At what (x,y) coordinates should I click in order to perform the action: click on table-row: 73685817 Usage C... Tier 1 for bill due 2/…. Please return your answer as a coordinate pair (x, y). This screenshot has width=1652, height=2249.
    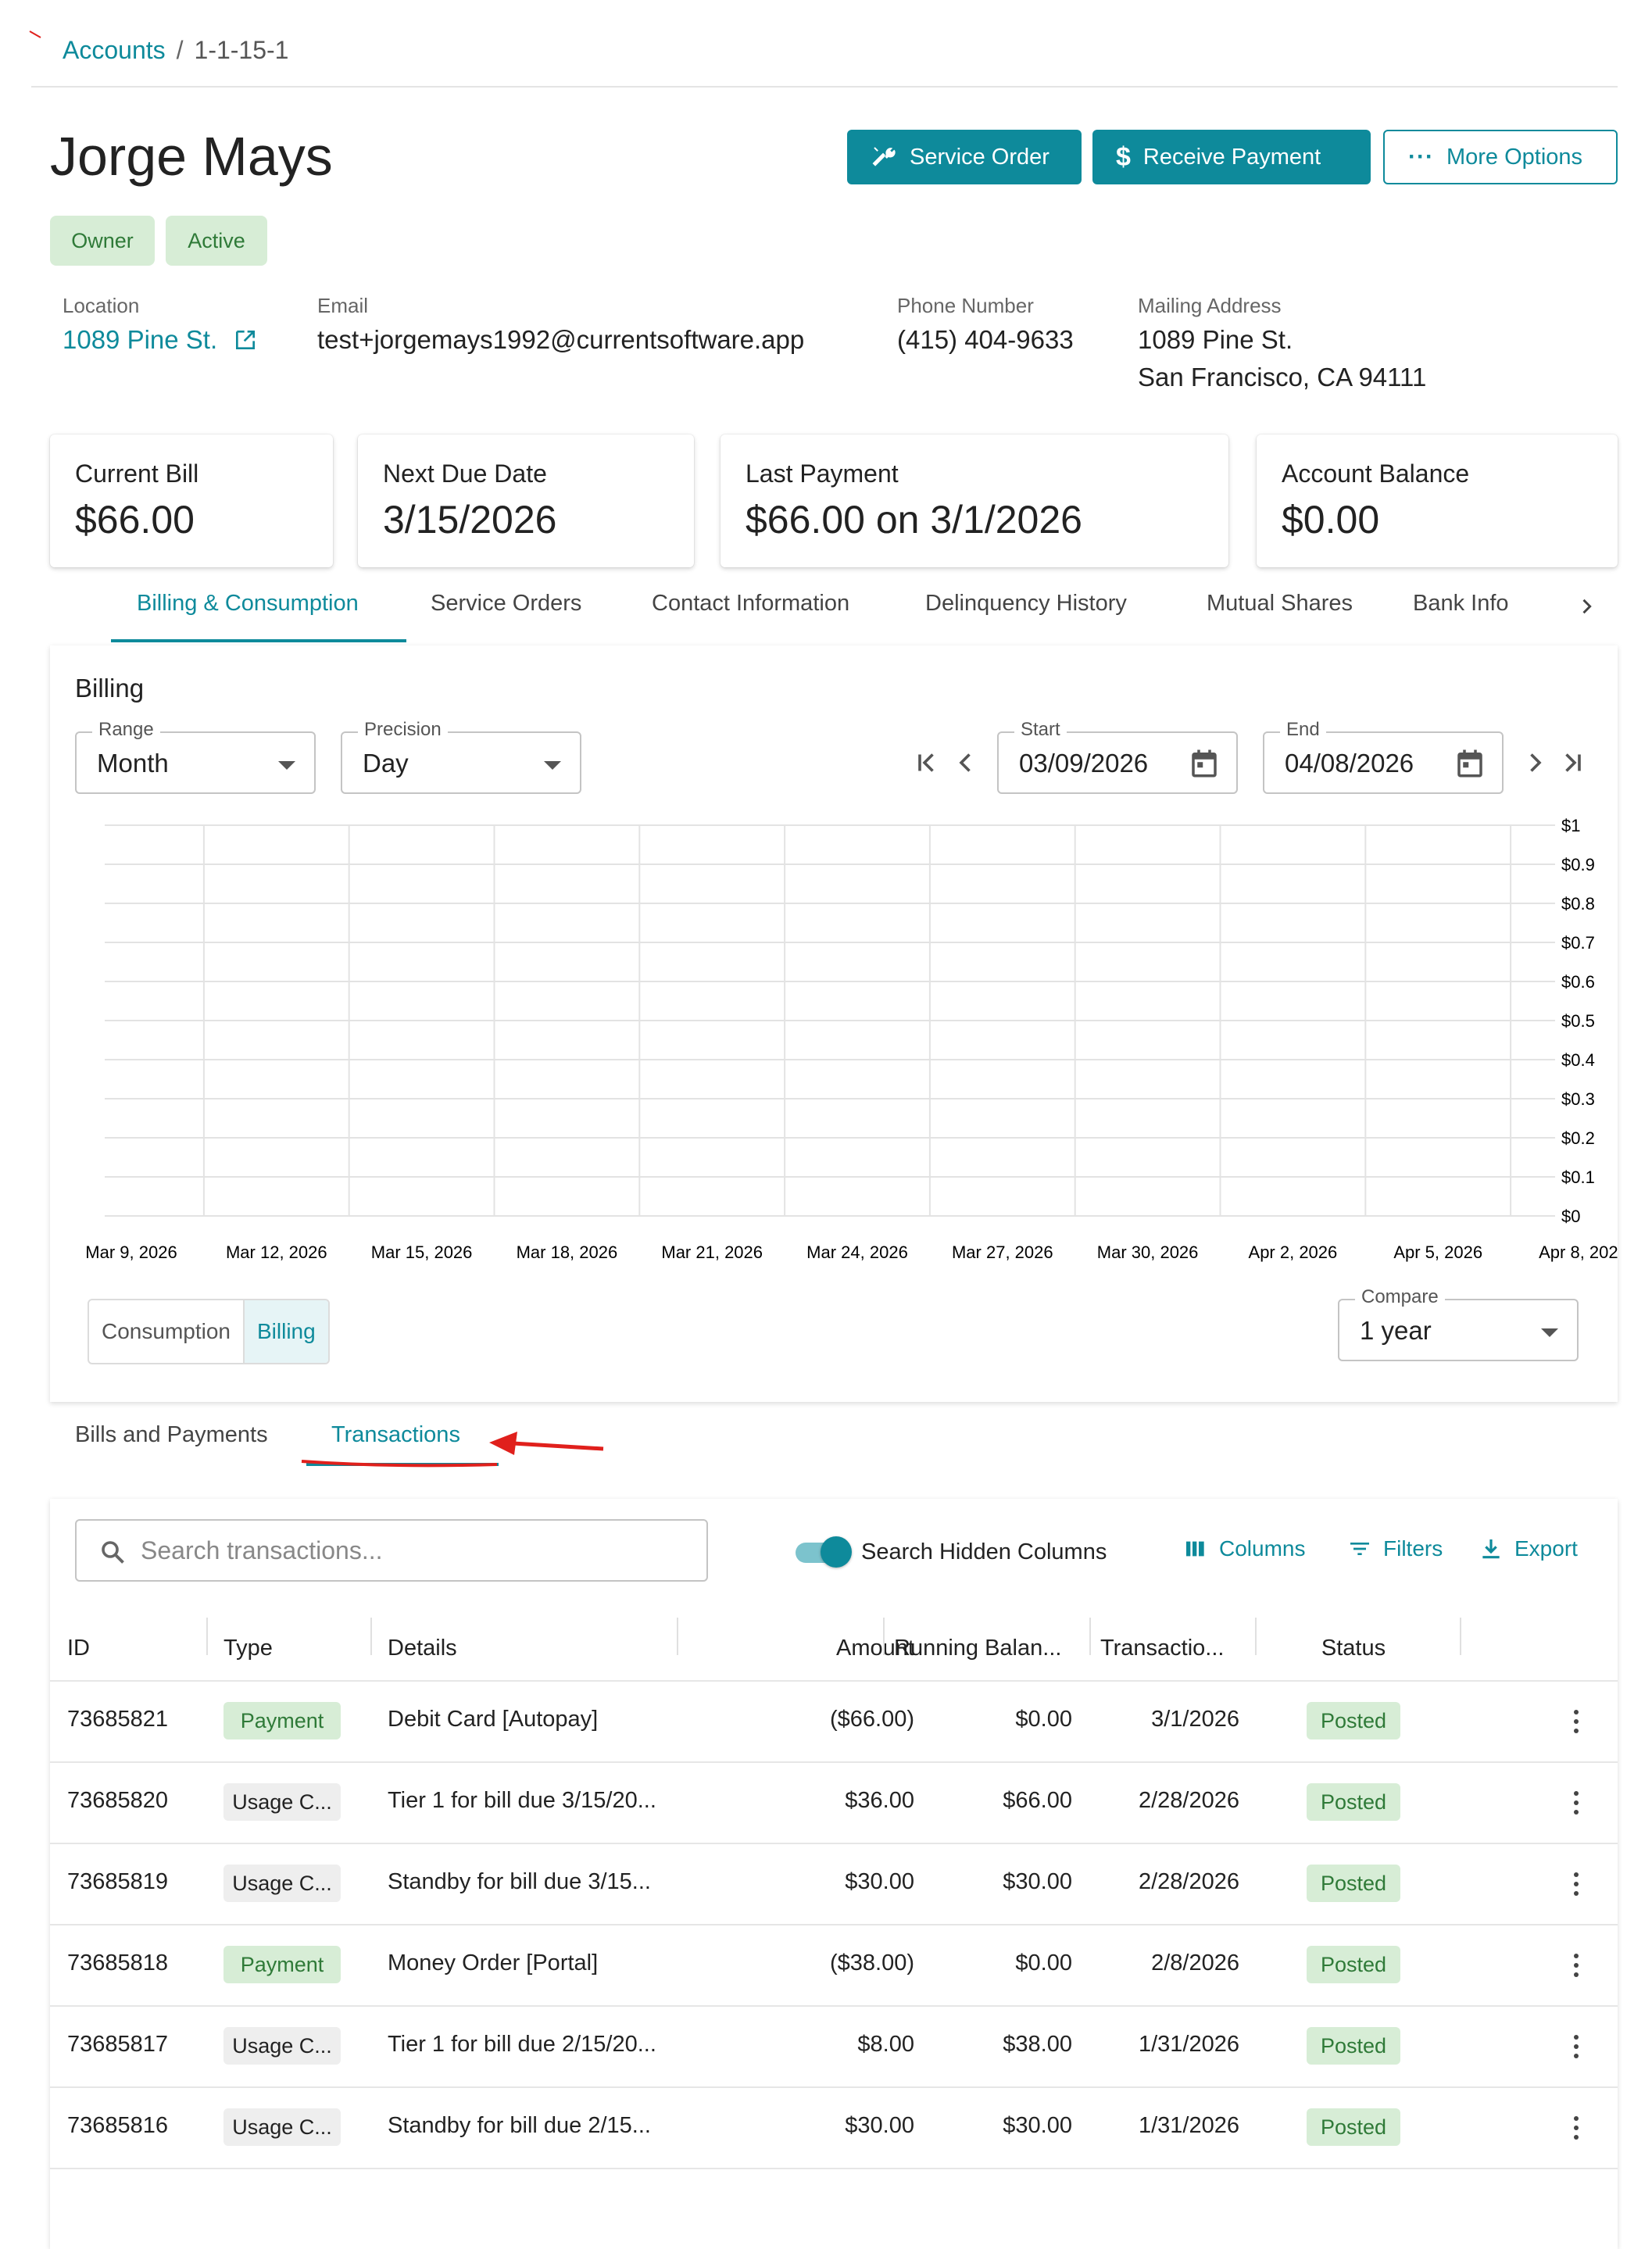
    Looking at the image, I should click on (834, 2046).